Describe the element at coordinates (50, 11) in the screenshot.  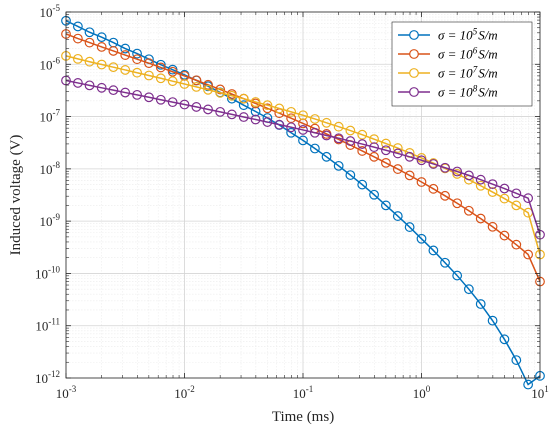
I see `y-tick-label: 10⁻⁵` at that location.